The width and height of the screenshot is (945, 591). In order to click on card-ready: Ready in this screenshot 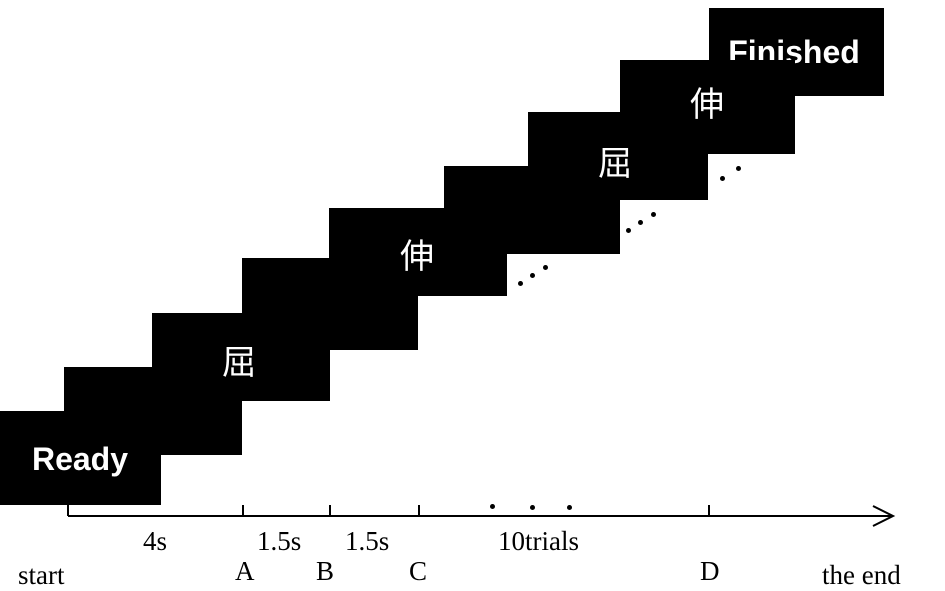, I will do `click(80, 458)`.